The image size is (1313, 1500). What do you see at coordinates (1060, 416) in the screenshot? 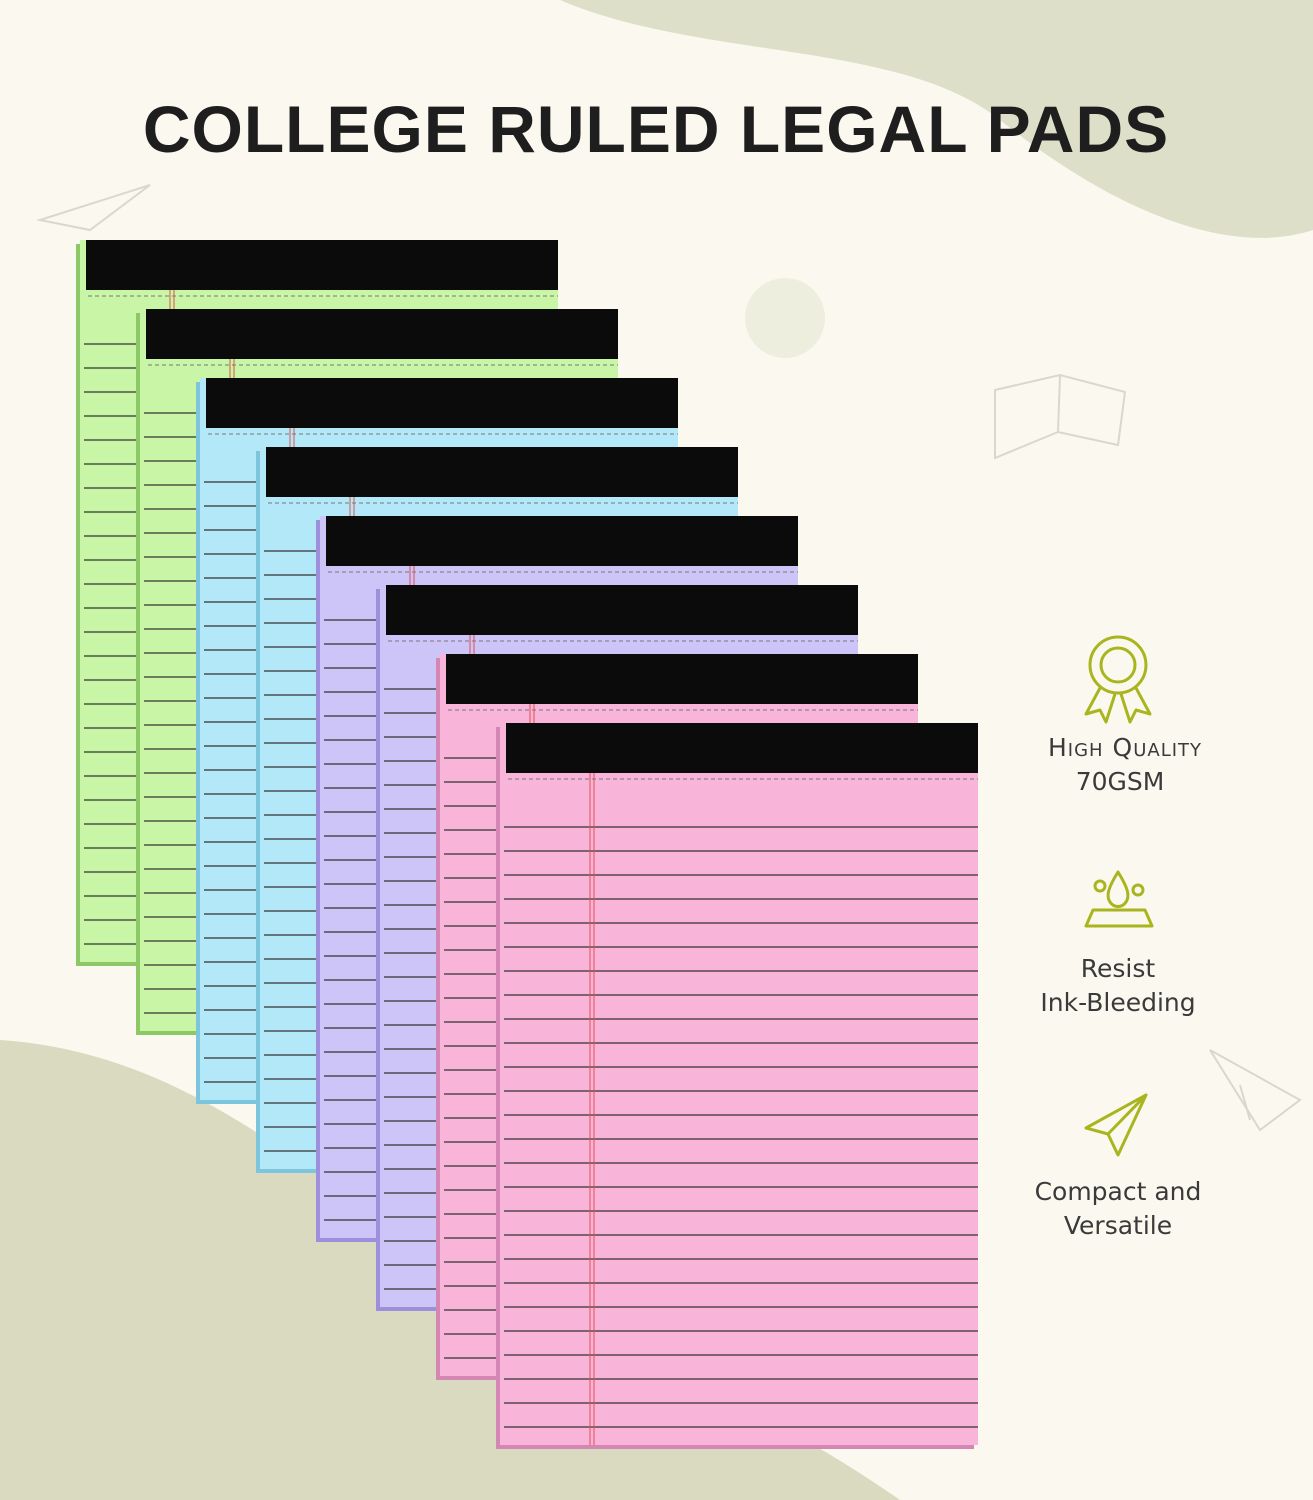
I see `book-doodle` at bounding box center [1060, 416].